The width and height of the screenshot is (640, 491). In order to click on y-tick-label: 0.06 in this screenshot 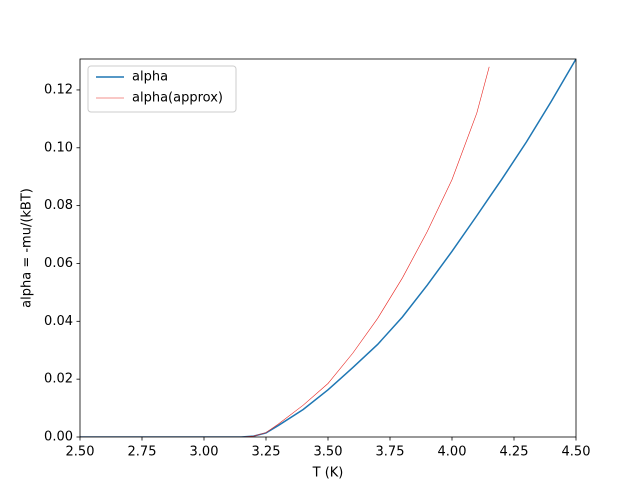, I will do `click(58, 263)`.